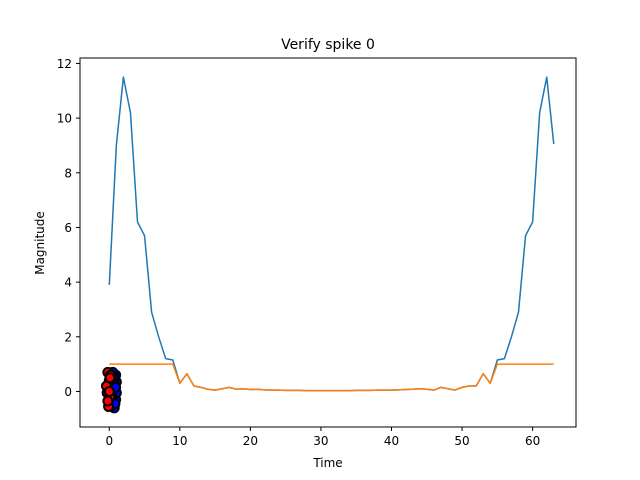  Describe the element at coordinates (327, 463) in the screenshot. I see `x-axis-label: Time` at that location.